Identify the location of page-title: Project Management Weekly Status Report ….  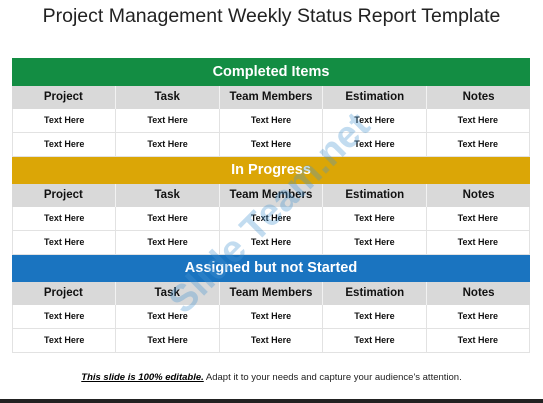
(271, 16).